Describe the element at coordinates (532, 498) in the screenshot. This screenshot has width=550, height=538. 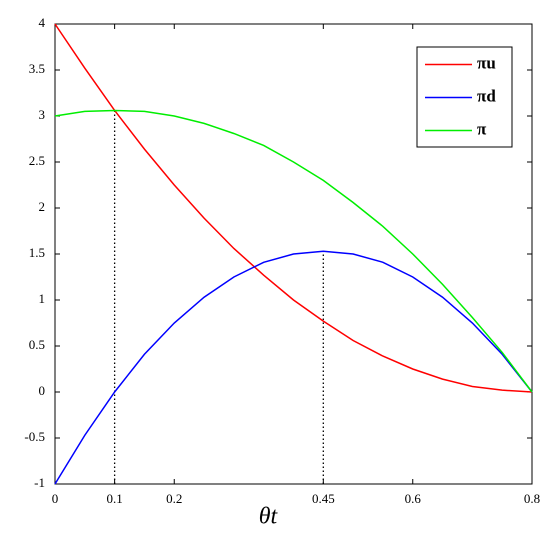
I see `x-tick-label: 0.8` at that location.